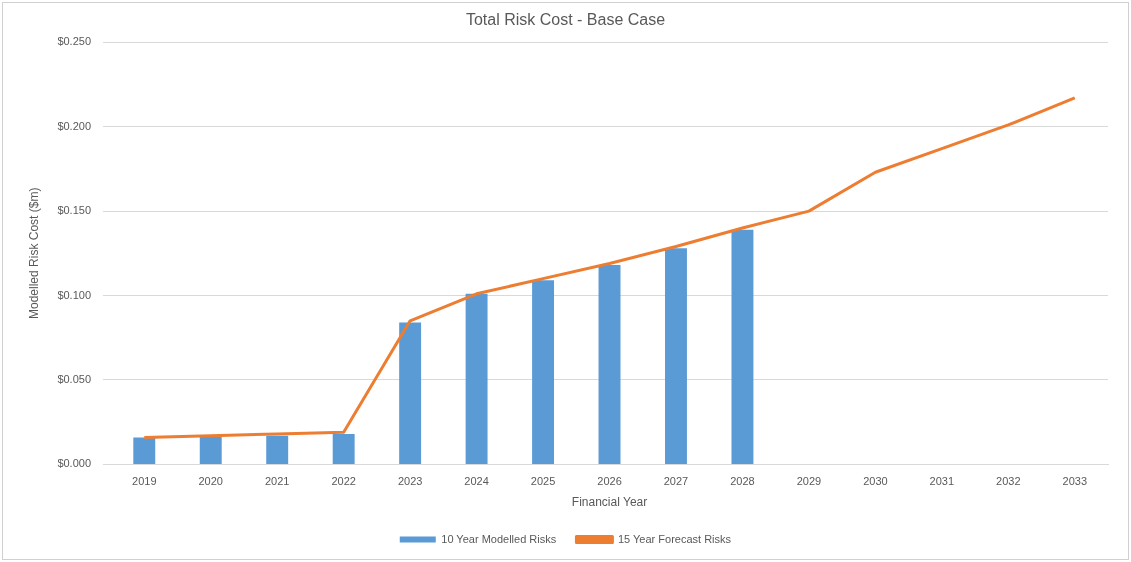  I want to click on y-tick-label: $0.000, so click(74, 463).